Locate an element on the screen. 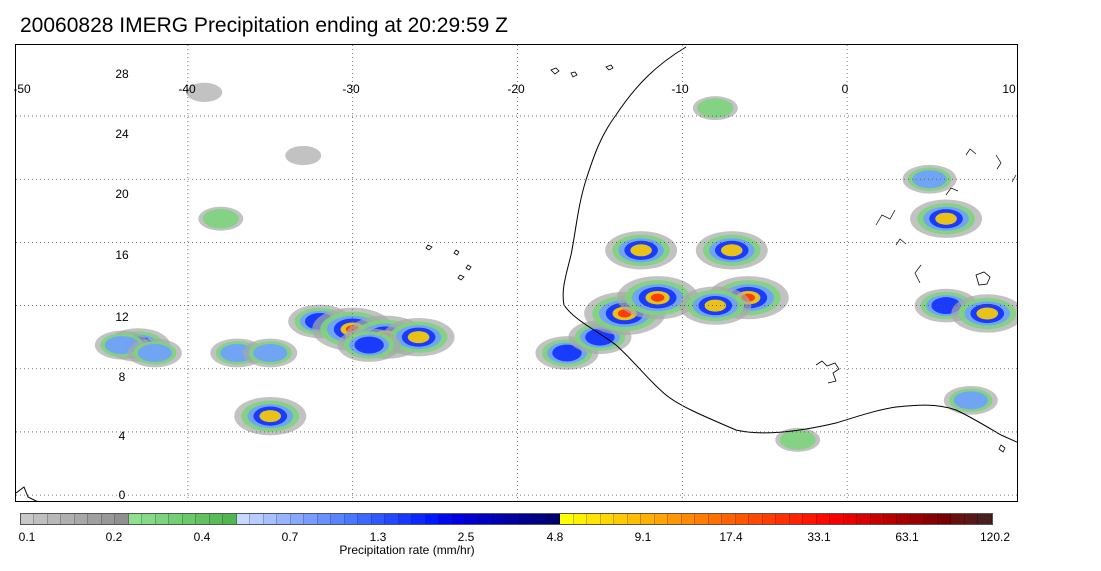 The image size is (1101, 571). colorbar-tick-label: 9.1 is located at coordinates (643, 537).